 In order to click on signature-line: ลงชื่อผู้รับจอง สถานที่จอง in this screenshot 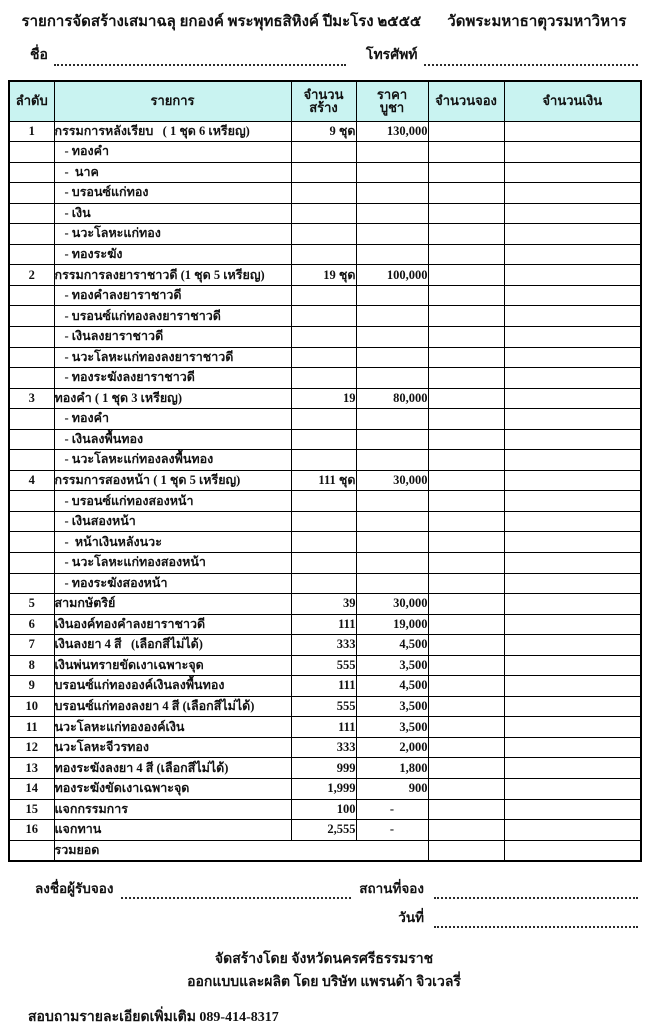, I will do `click(336, 888)`.